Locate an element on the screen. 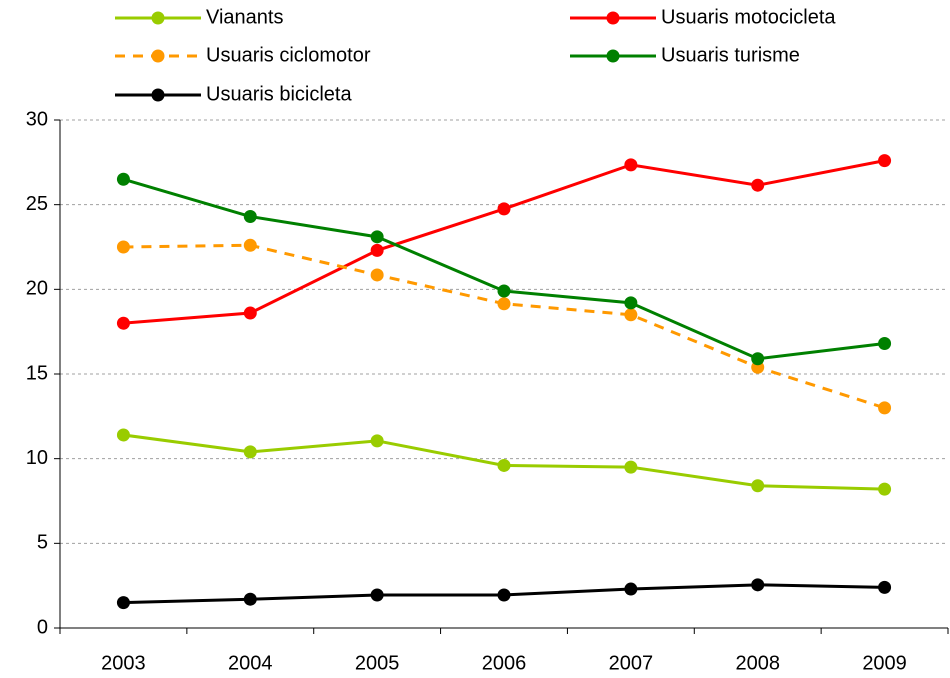  y-tick-label: 20 is located at coordinates (37, 289).